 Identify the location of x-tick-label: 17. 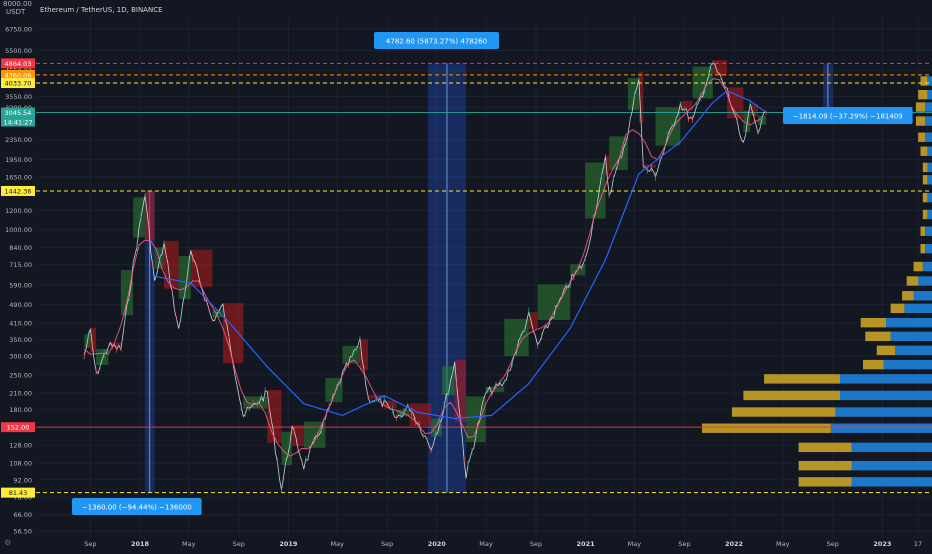
(918, 544).